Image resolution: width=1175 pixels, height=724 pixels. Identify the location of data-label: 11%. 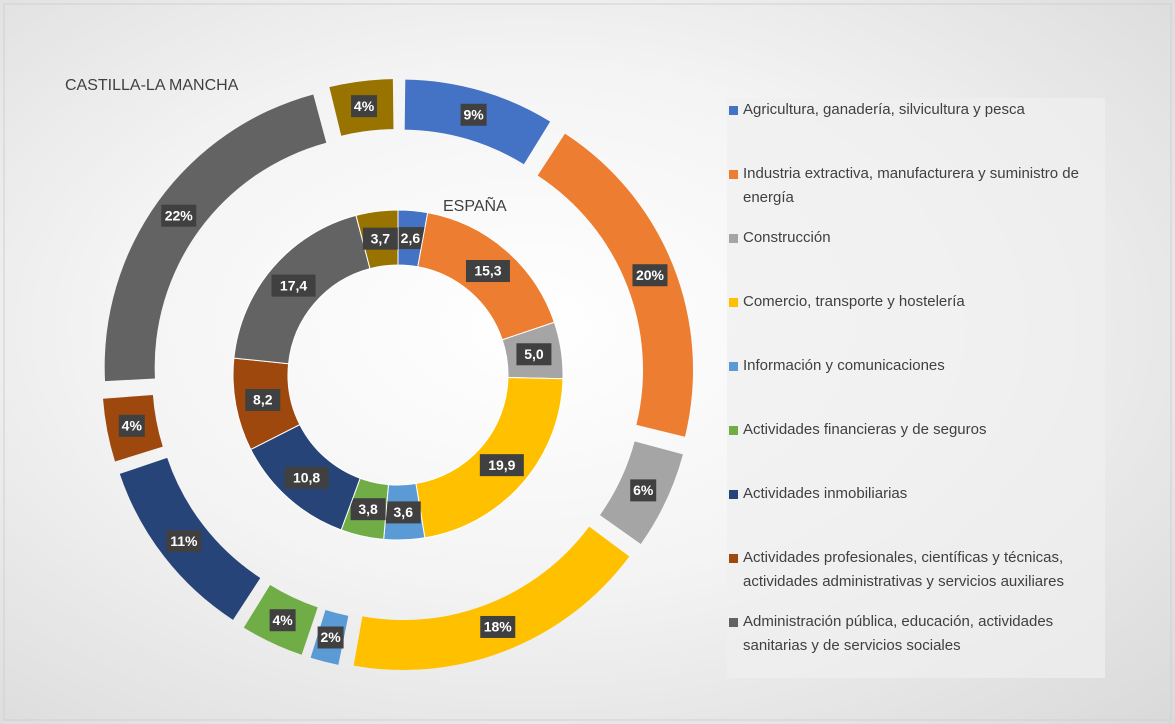
(184, 541).